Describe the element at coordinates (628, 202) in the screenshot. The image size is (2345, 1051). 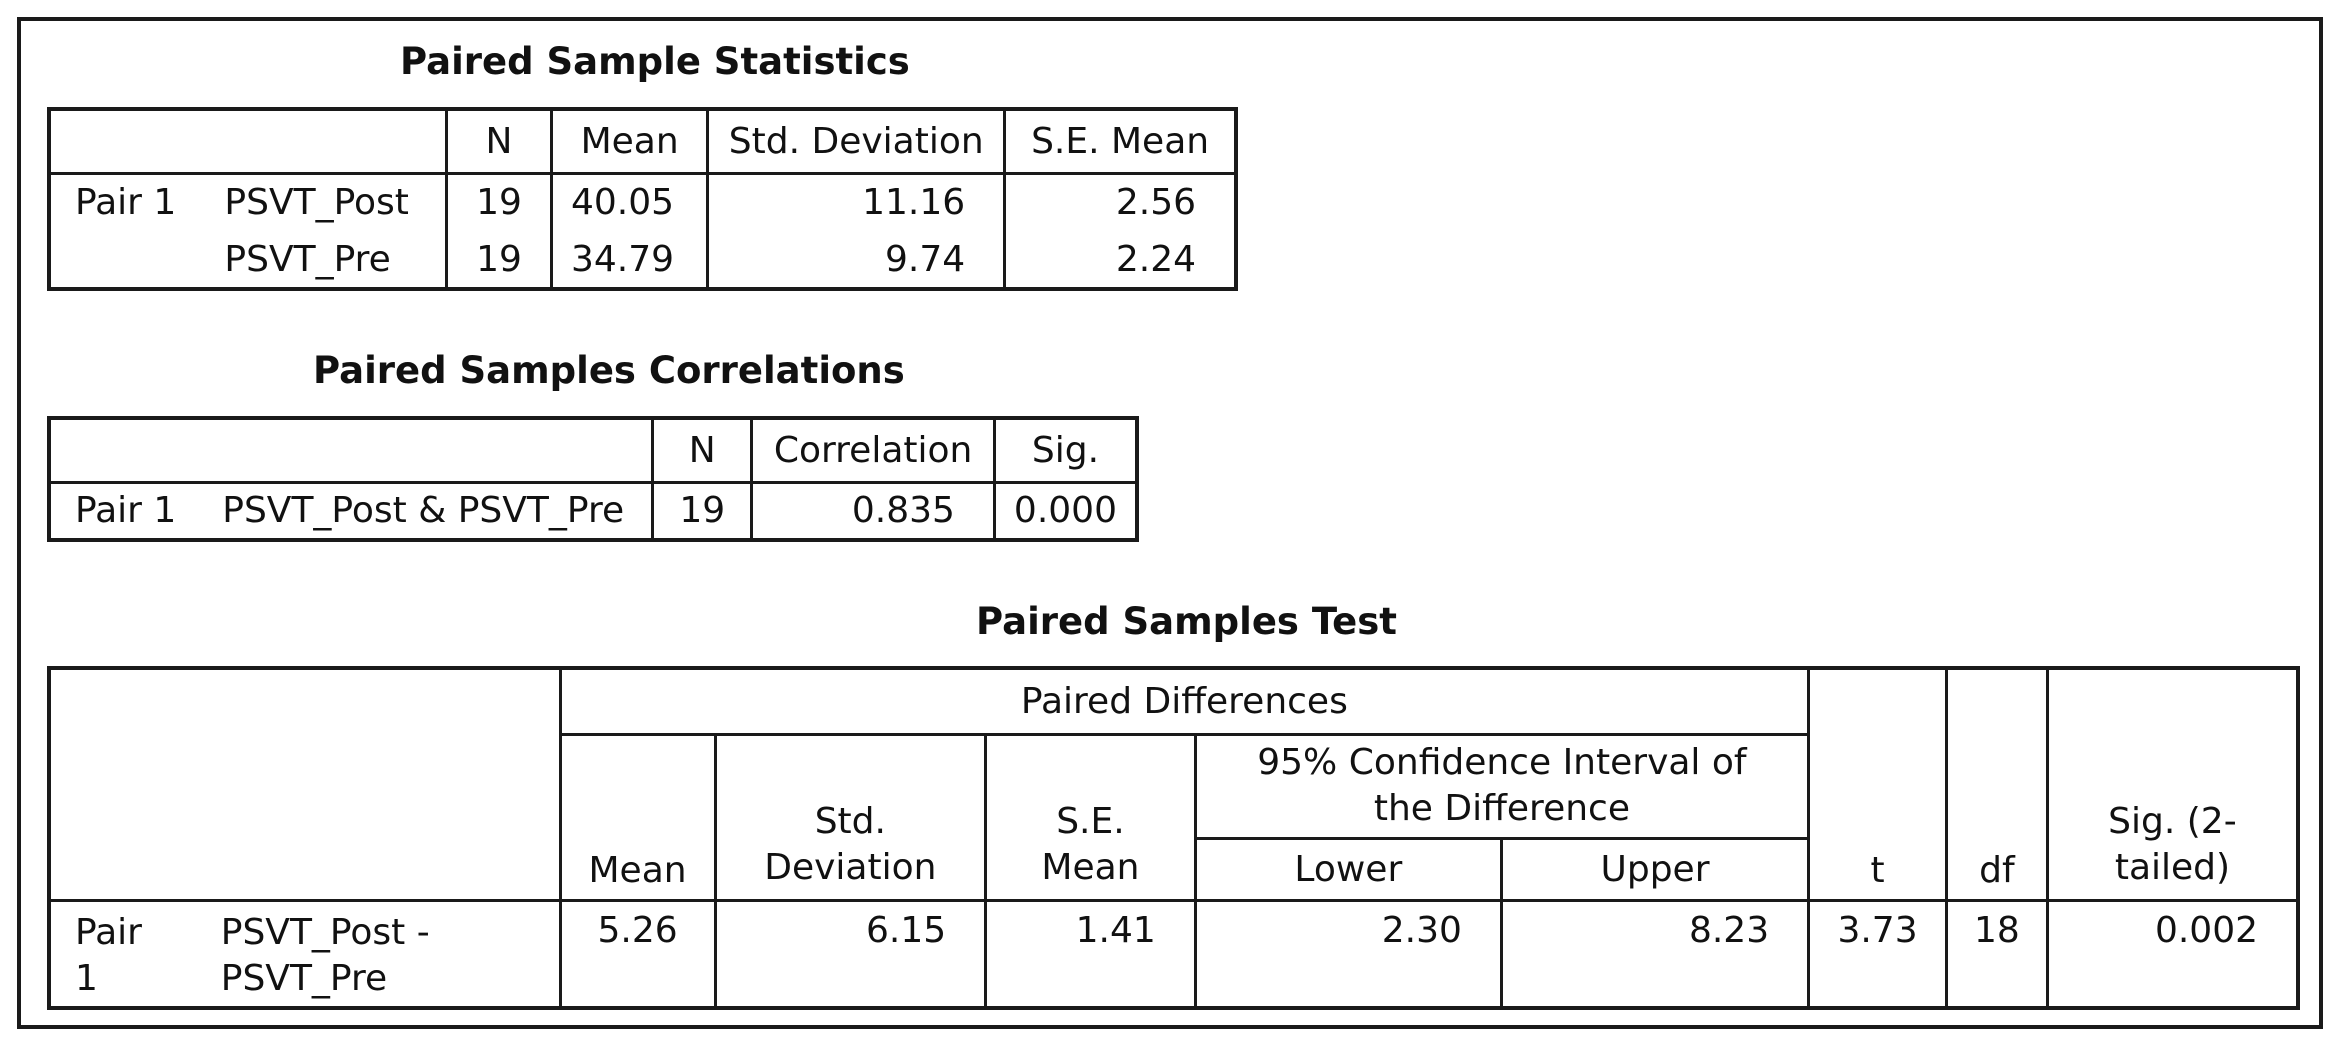
I see `mean-value: 40.05` at that location.